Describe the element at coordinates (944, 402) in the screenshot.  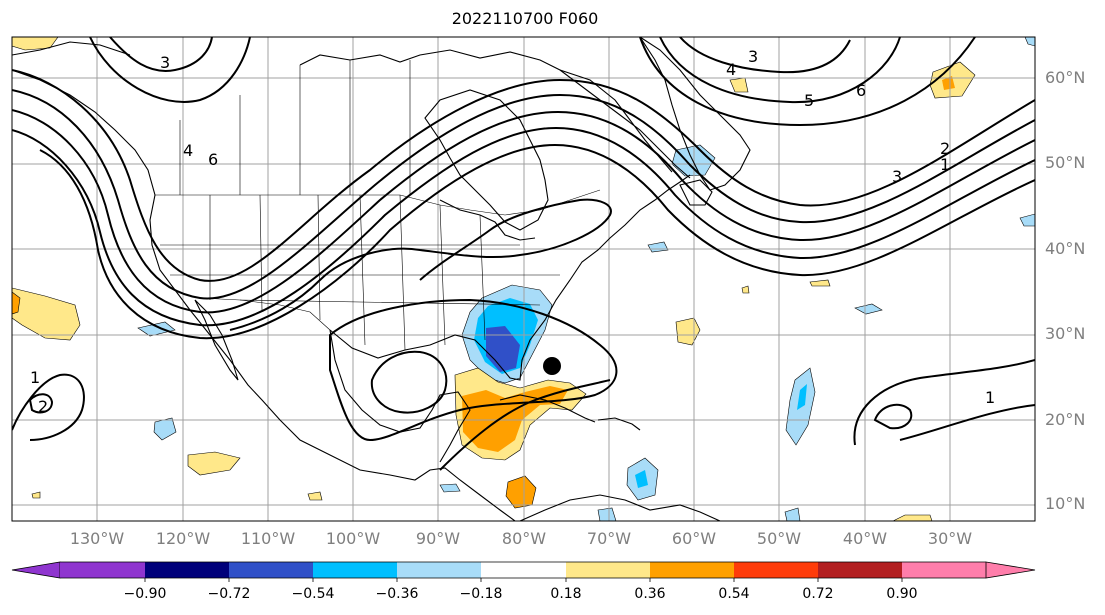
I see `contour-atlantic-low` at that location.